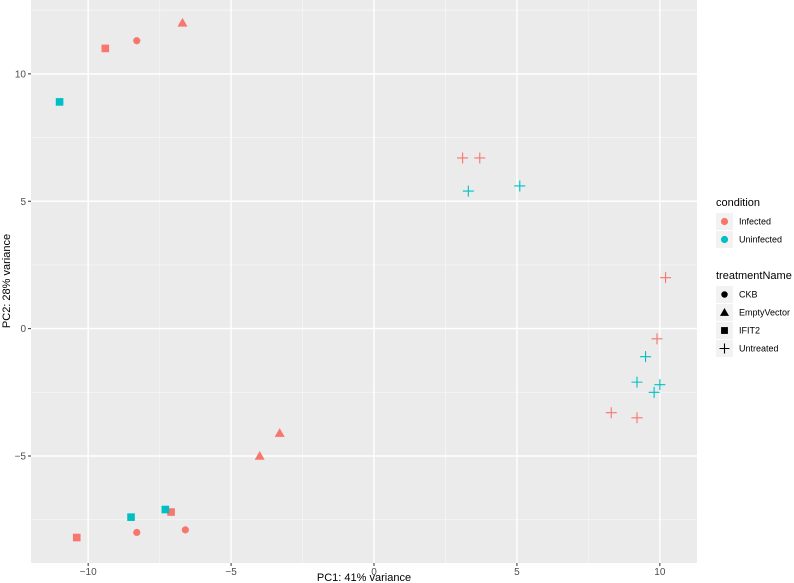  I want to click on x-tick-label: 5, so click(517, 572).